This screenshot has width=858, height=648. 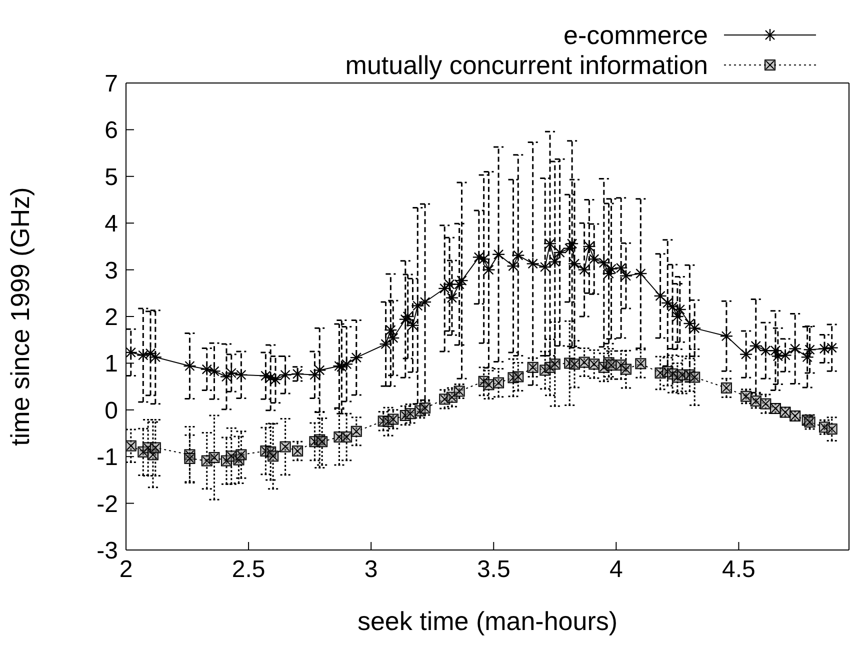 What do you see at coordinates (111, 224) in the screenshot?
I see `y-tick-label: 4` at bounding box center [111, 224].